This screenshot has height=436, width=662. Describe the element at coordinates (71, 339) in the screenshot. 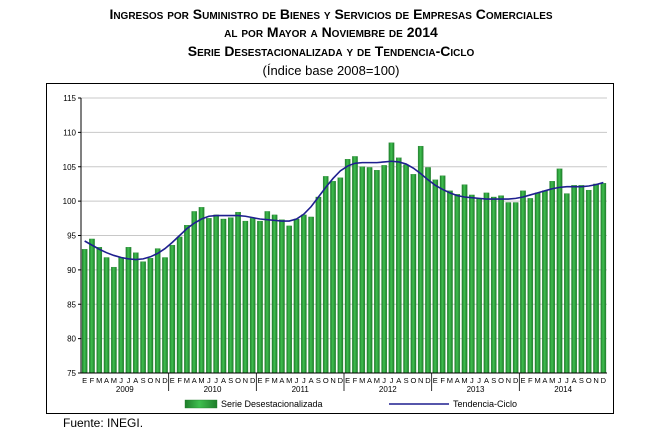

I see `y-tick-label: 80` at that location.